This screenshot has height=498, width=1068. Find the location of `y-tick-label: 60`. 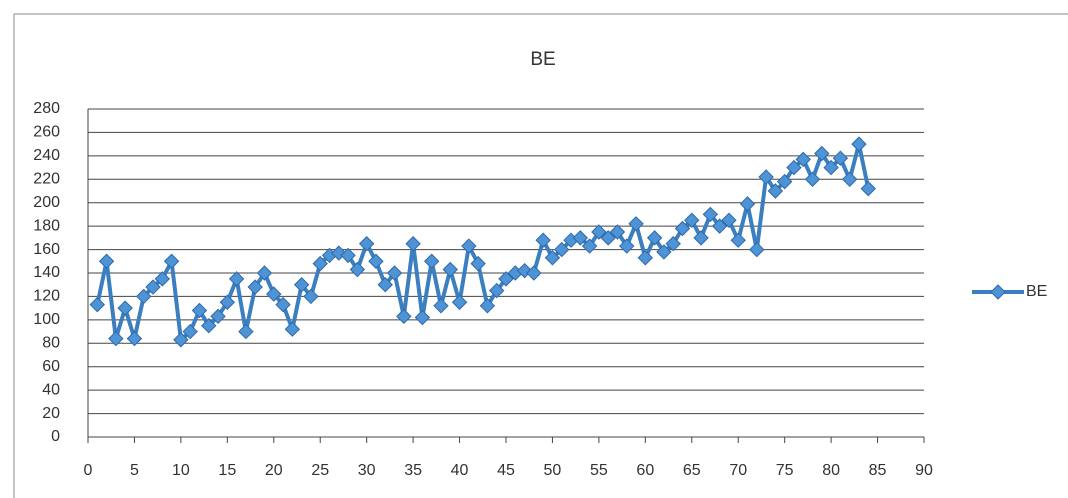

y-tick-label: 60 is located at coordinates (51, 366).